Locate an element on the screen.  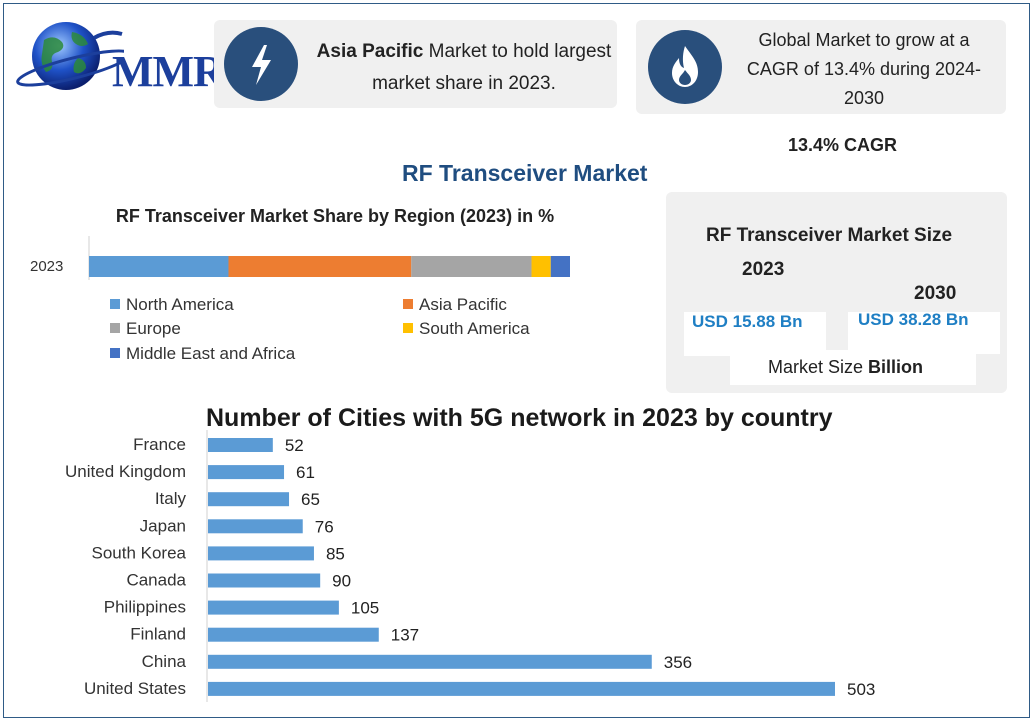
legend-item-south-america: South America is located at coordinates (466, 329).